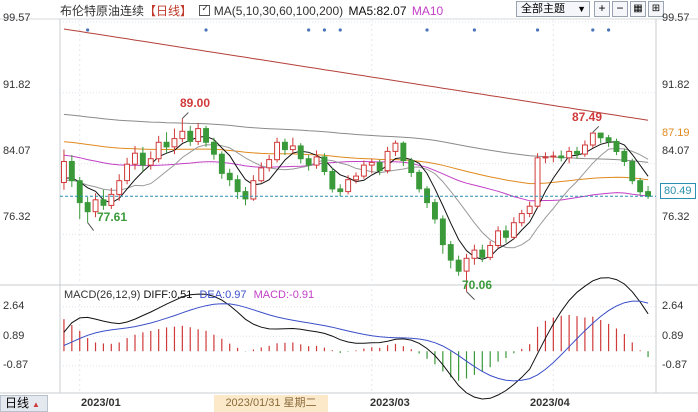  I want to click on ma10-value: MA10, so click(427, 11).